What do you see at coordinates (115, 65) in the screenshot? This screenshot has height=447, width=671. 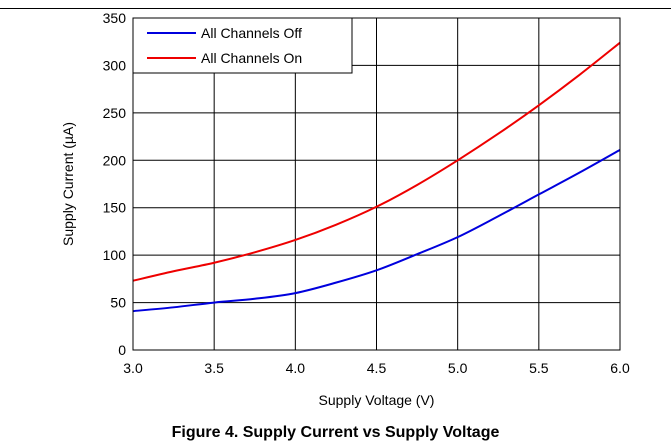 I see `y-tick-label: 300` at bounding box center [115, 65].